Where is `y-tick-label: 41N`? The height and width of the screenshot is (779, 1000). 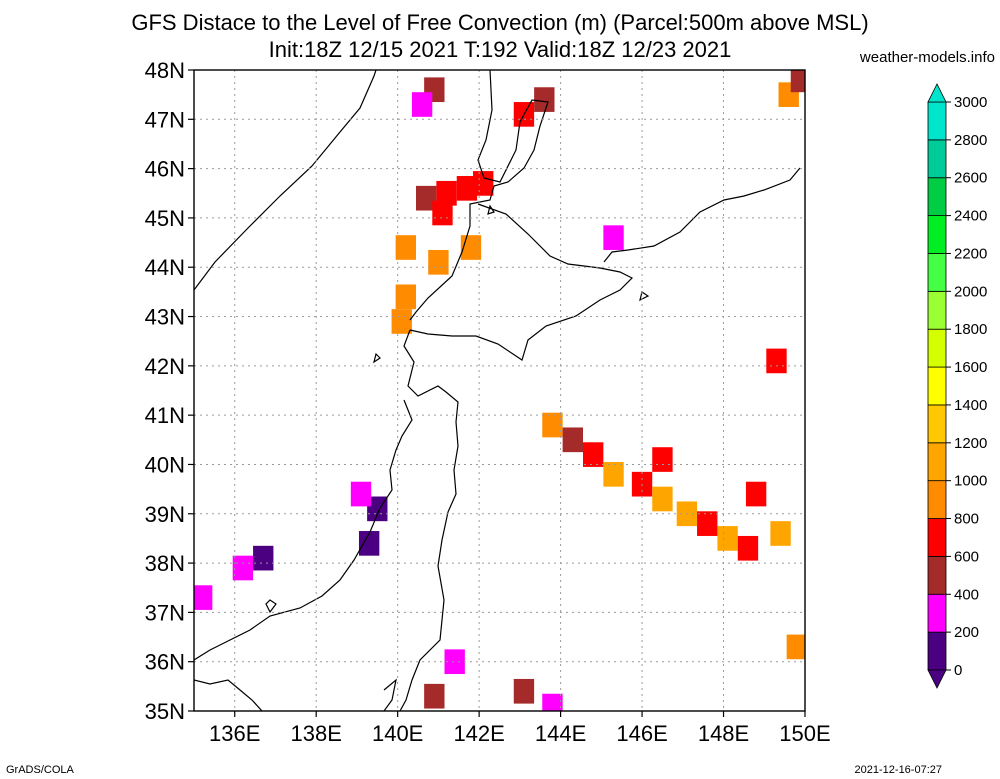 y-tick-label: 41N is located at coordinates (165, 415).